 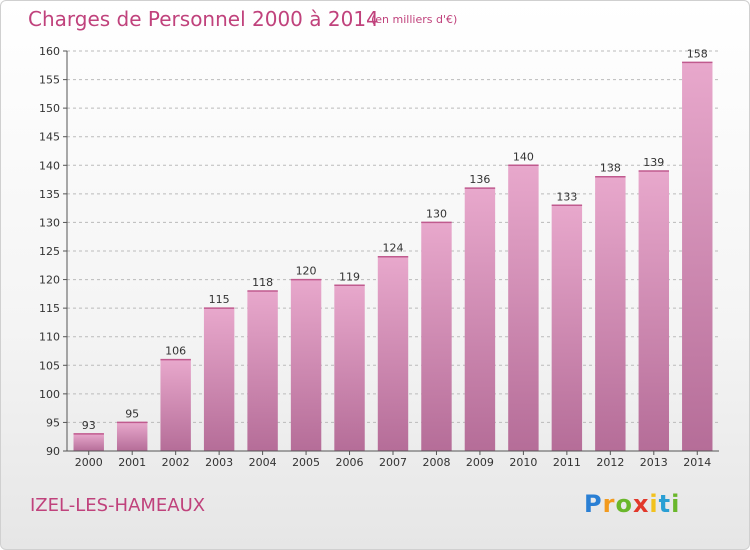 What do you see at coordinates (132, 413) in the screenshot?
I see `bar-value-label: 95` at bounding box center [132, 413].